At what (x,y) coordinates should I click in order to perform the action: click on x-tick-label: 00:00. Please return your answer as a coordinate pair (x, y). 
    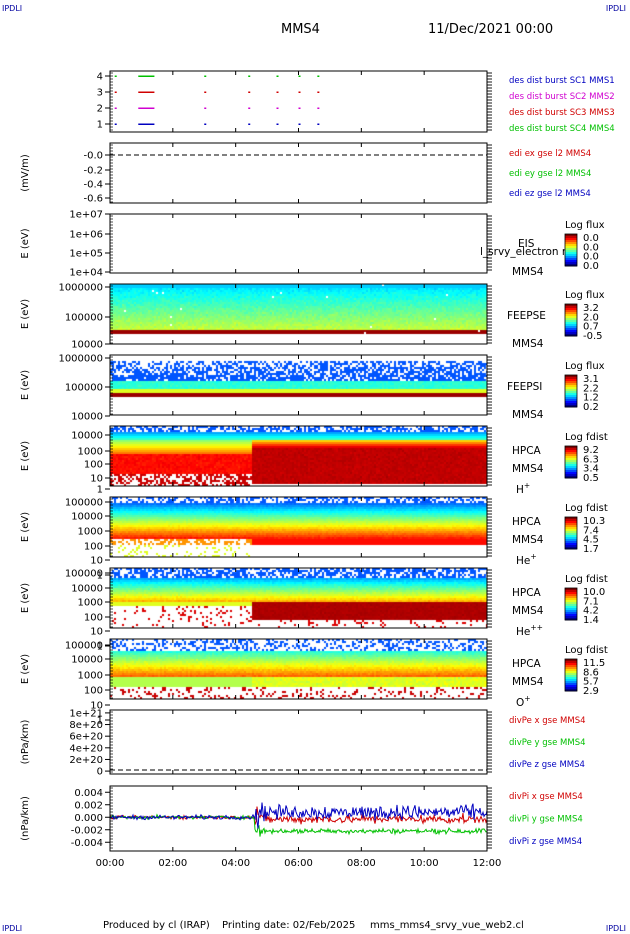
    Looking at the image, I should click on (110, 863).